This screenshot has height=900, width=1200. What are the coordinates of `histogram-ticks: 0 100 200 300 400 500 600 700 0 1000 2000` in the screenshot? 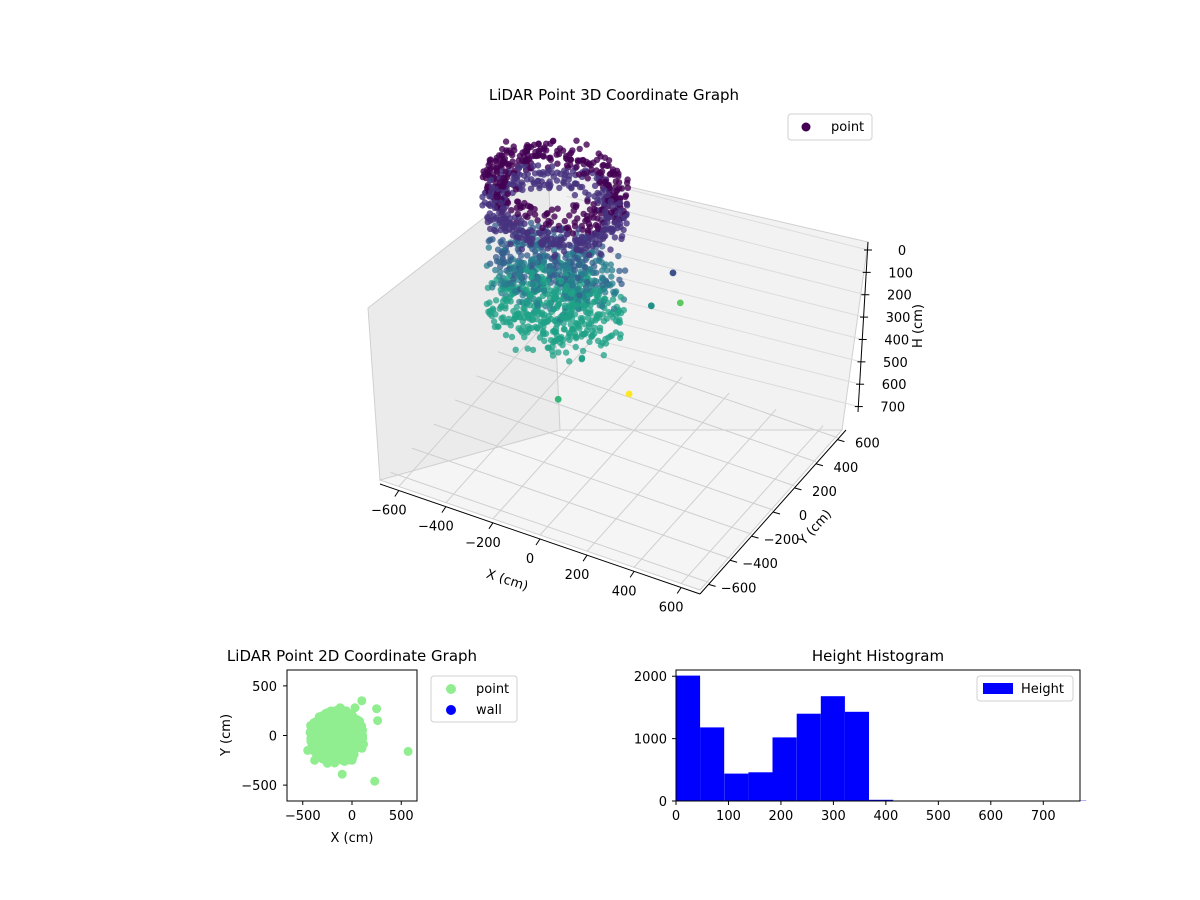 It's located at (845, 747).